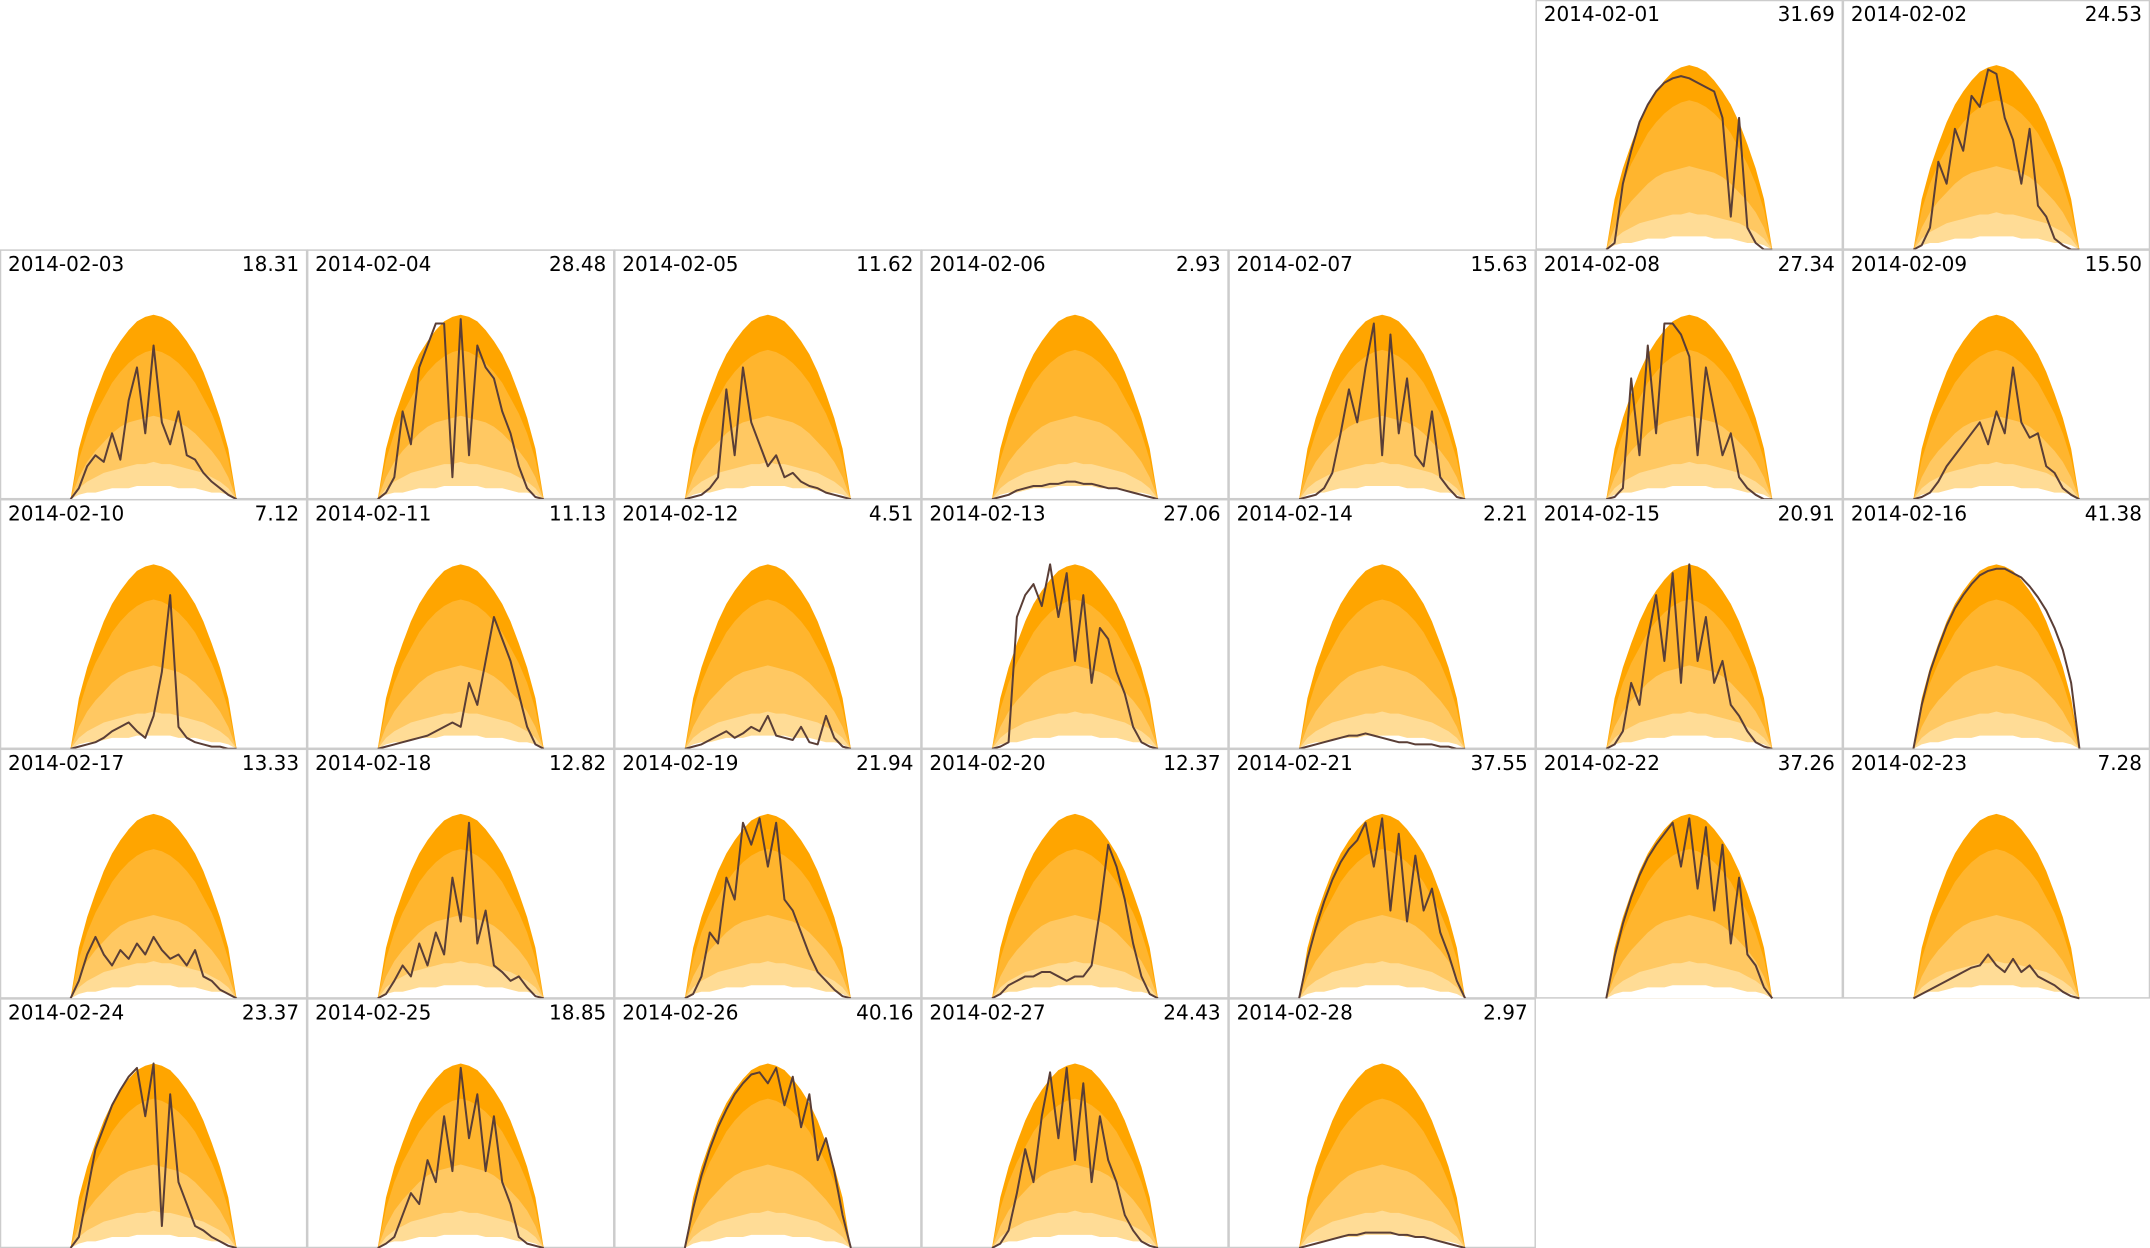  What do you see at coordinates (680, 513) in the screenshot?
I see `date-label: 2014-02-12` at bounding box center [680, 513].